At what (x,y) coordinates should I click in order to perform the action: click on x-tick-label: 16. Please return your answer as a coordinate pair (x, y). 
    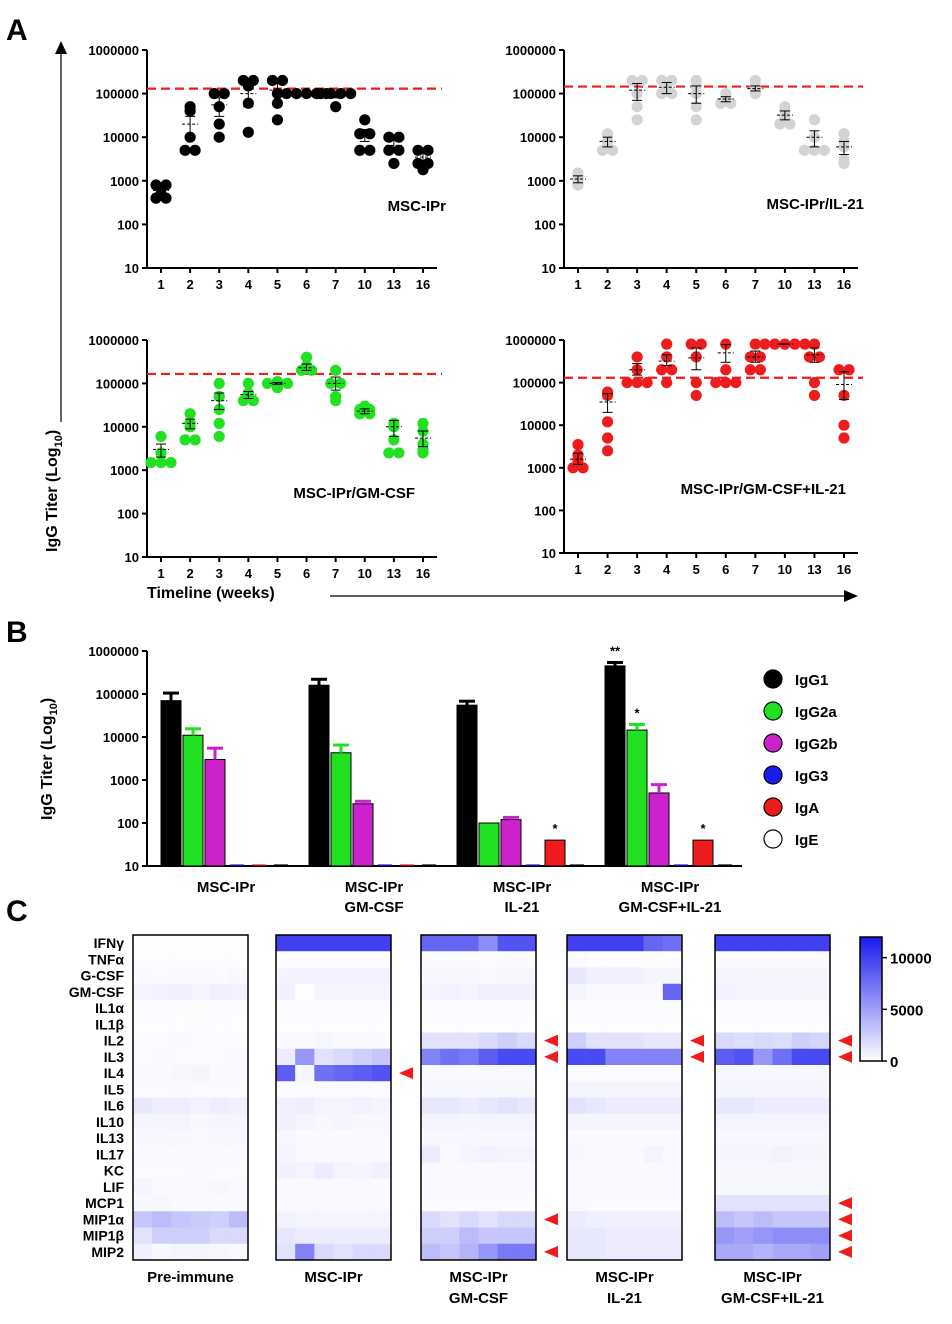
    Looking at the image, I should click on (844, 284).